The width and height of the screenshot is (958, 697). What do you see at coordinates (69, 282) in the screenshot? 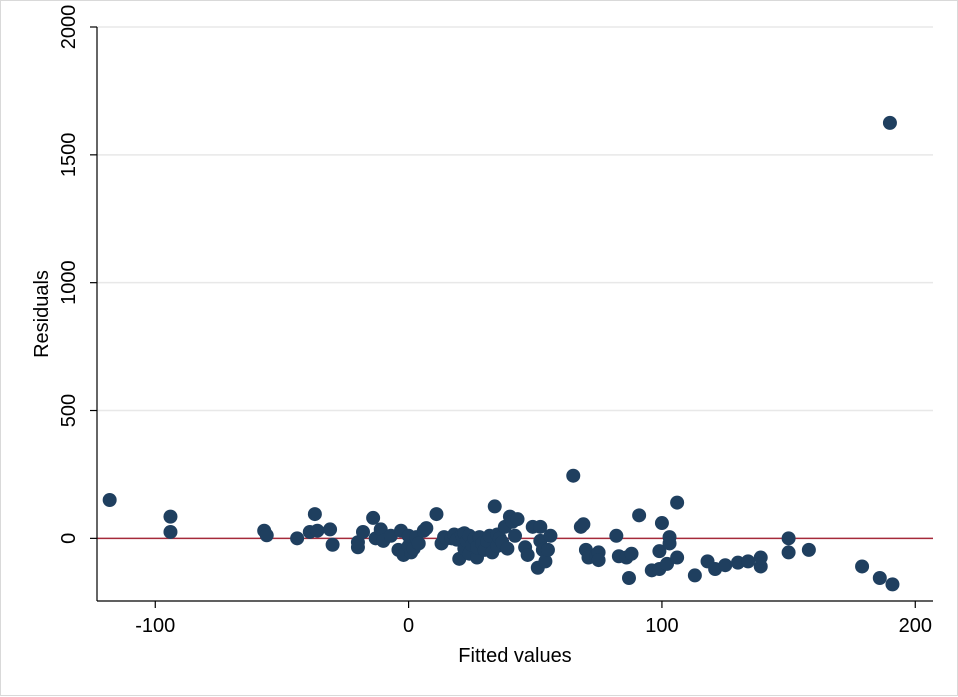
I see `y-tick-label: 1000` at bounding box center [69, 282].